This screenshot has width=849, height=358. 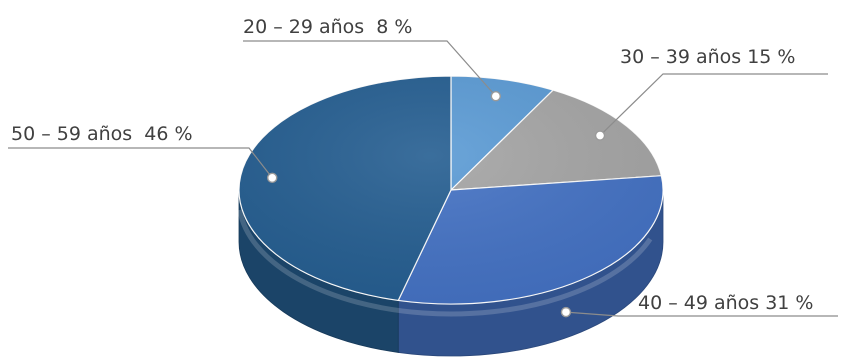 What do you see at coordinates (708, 57) in the screenshot?
I see `slice-label-1: 30 – 39 años 15 %` at bounding box center [708, 57].